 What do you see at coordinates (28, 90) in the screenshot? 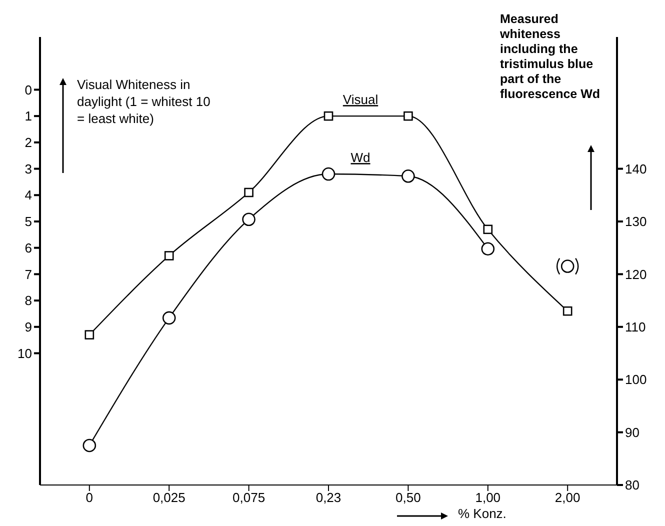
I see `y-tick-label: 0` at bounding box center [28, 90].